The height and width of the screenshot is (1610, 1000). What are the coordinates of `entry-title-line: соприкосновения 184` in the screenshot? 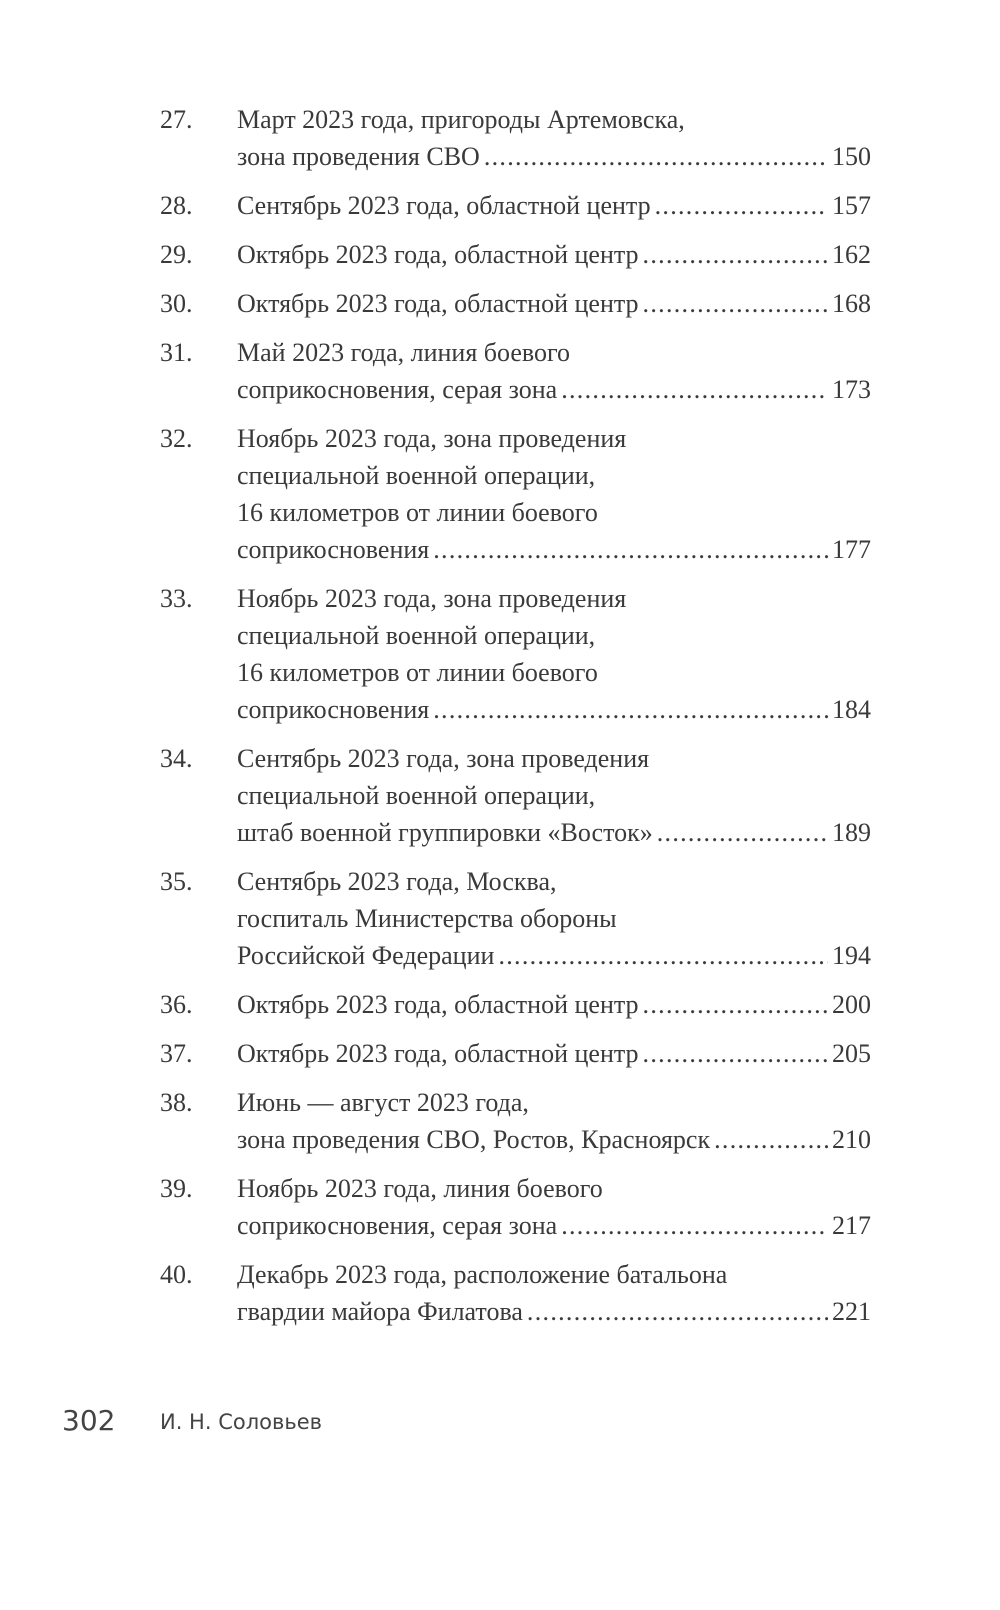 It's located at (554, 709).